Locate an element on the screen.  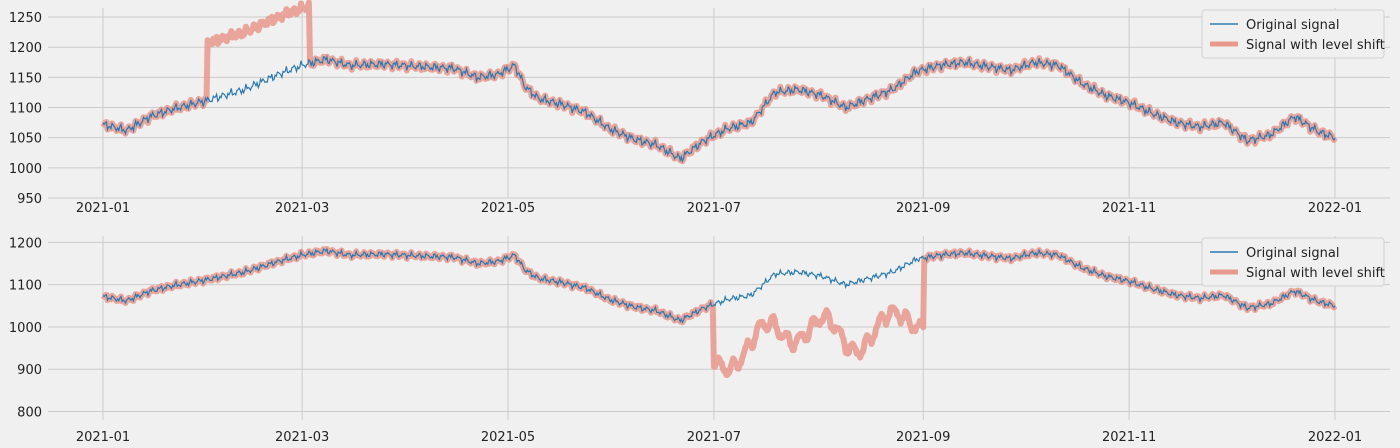
y-tick-label: 900 is located at coordinates (29, 370).